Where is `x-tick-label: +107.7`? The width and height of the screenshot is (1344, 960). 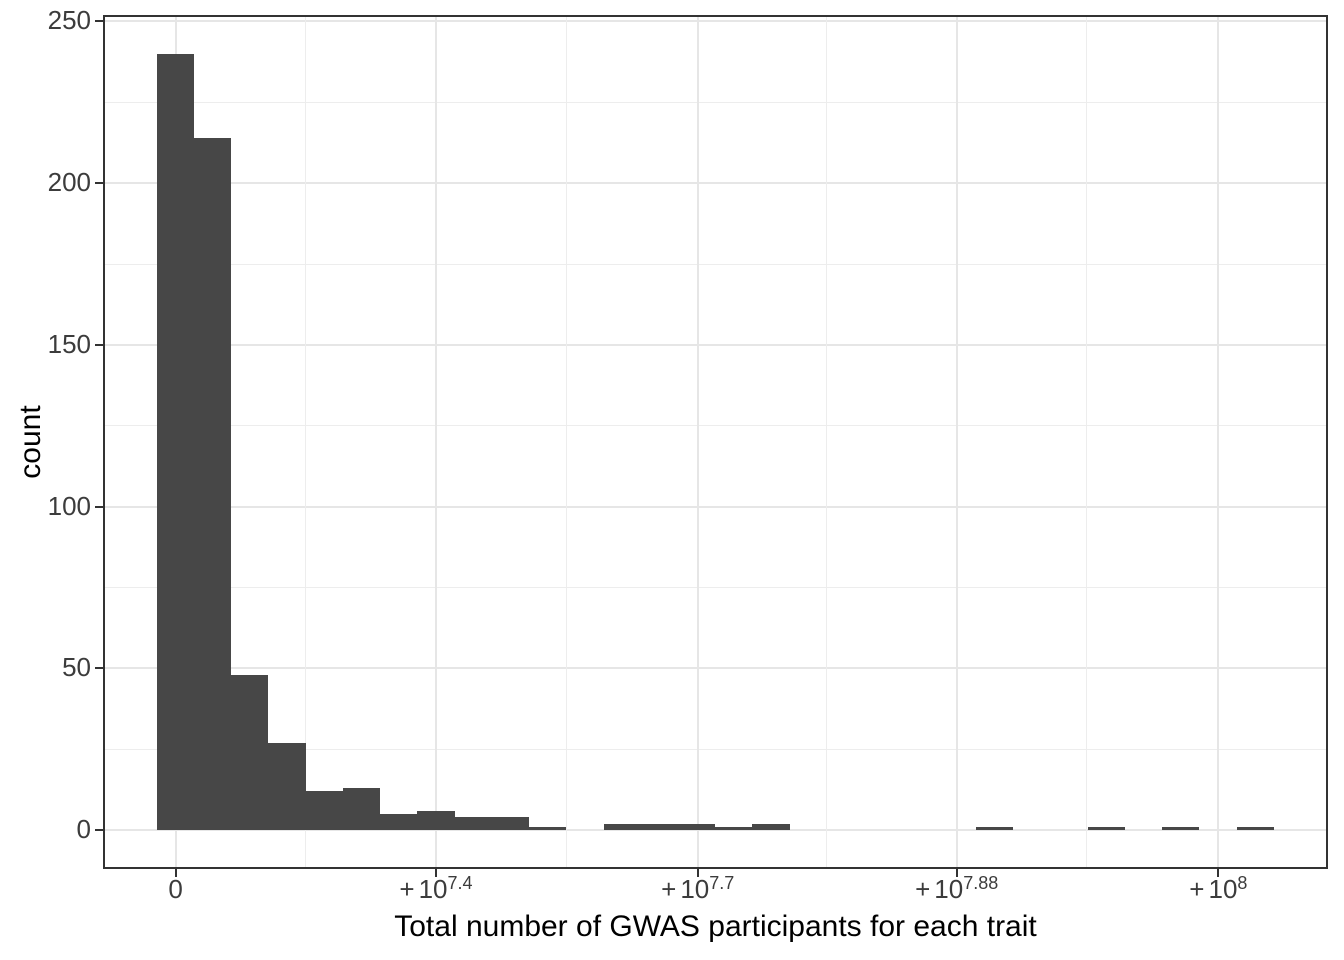
x-tick-label: +107.7 is located at coordinates (698, 889).